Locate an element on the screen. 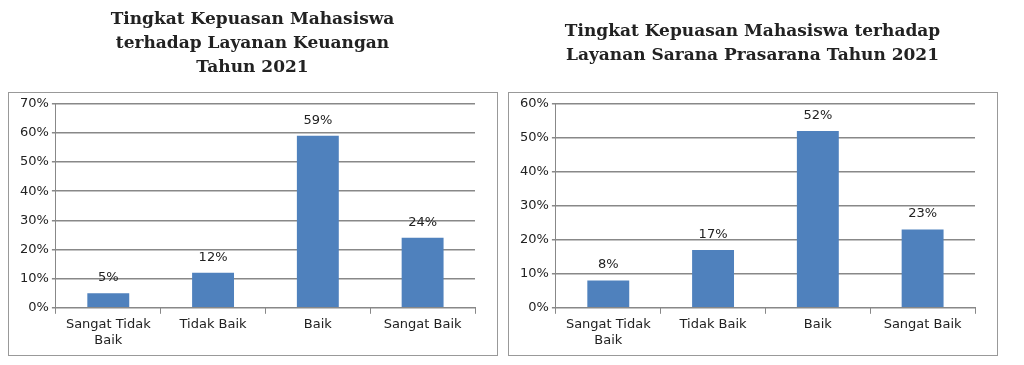 This screenshot has width=1024, height=365. chart-title: Tingkat Kepuasan Mahasiswa terhadap Layanan Sarana Prasarana Tahun 2021 is located at coordinates (752, 42).